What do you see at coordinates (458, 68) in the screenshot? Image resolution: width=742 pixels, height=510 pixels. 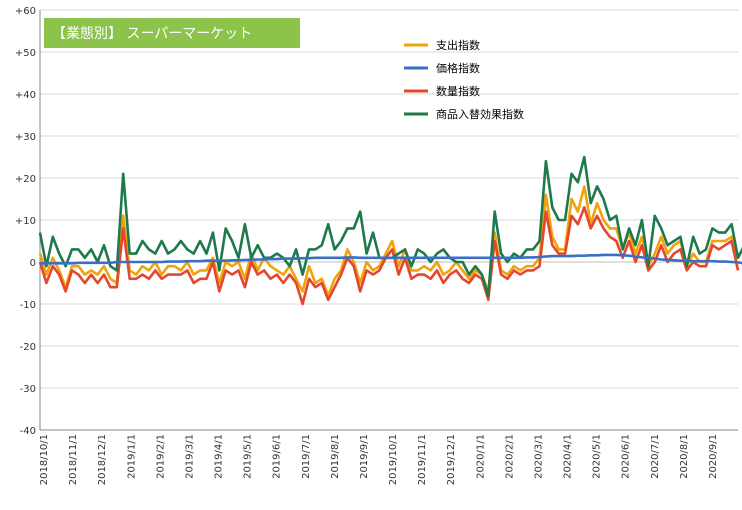 I see `legend-label: 価格指数` at bounding box center [458, 68].